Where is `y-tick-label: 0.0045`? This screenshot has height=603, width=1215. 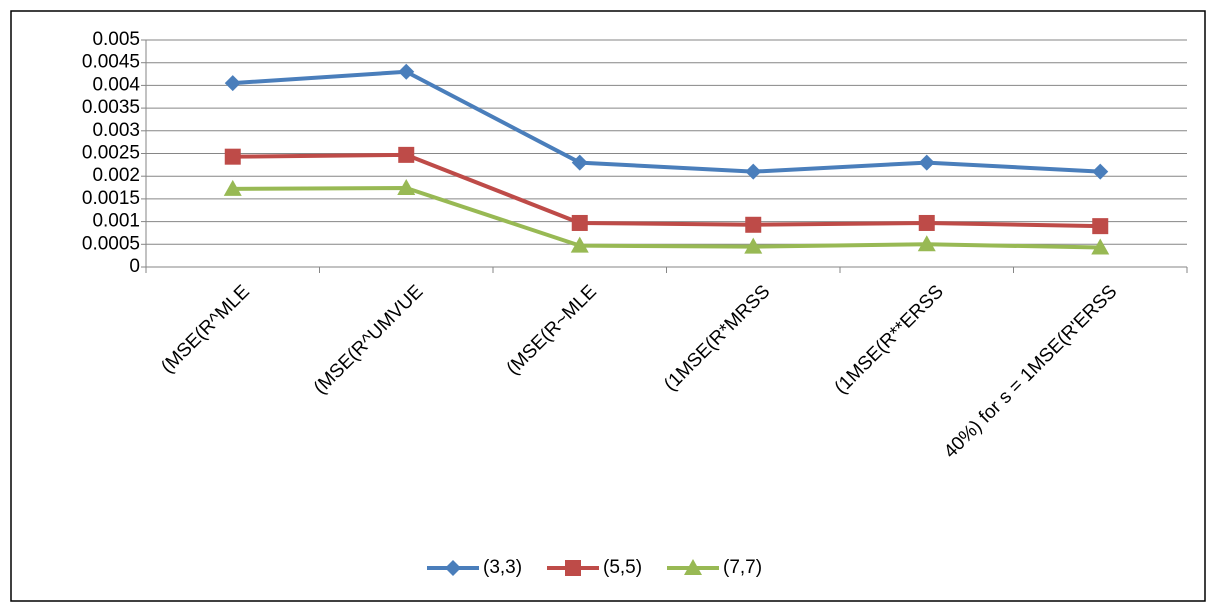 y-tick-label: 0.0045 is located at coordinates (111, 62).